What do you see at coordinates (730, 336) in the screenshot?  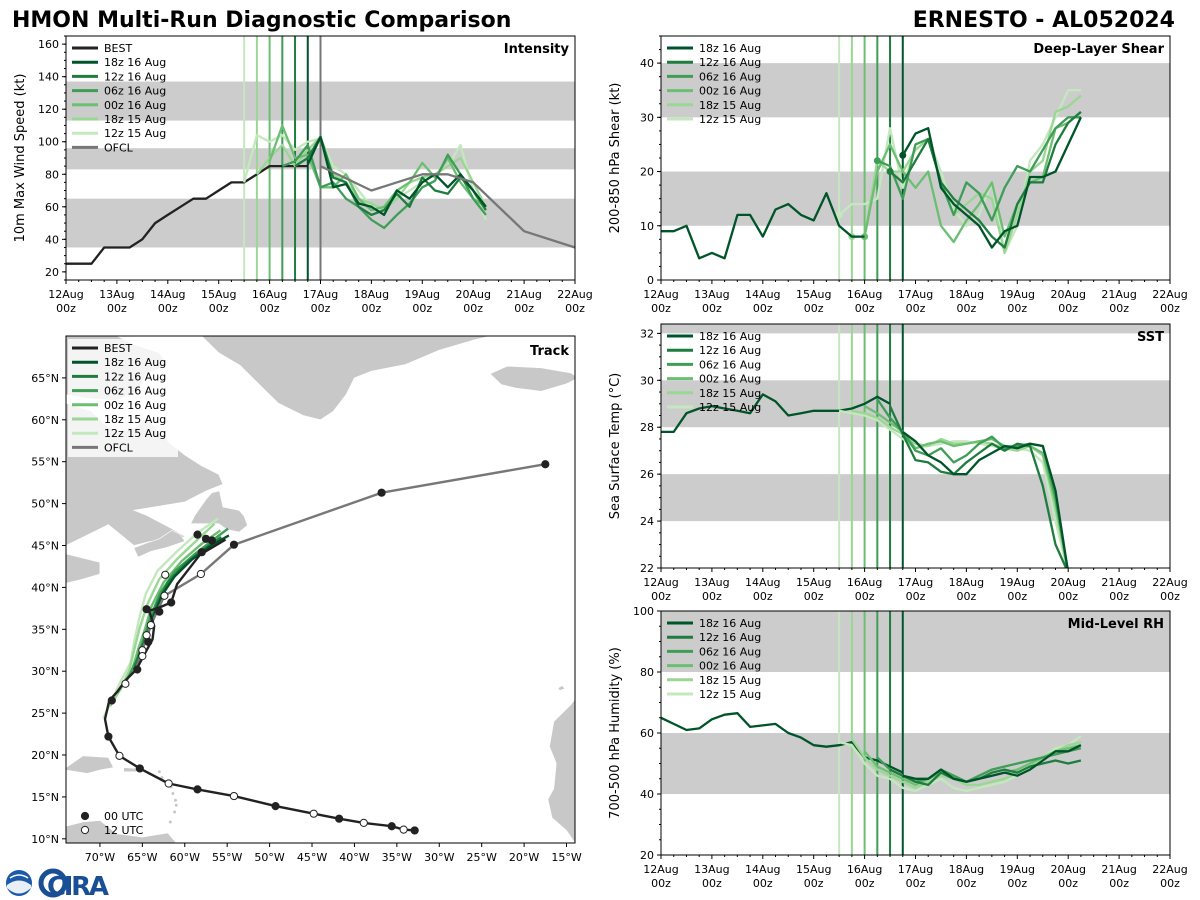 I see `sst-legend-label: 18z 16 Aug` at bounding box center [730, 336].